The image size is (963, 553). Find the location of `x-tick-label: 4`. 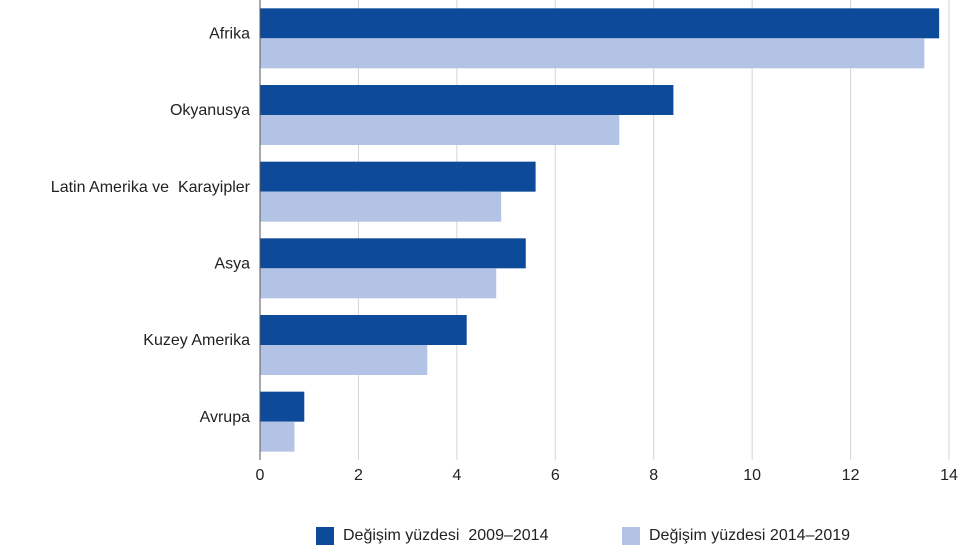

x-tick-label: 4 is located at coordinates (456, 475).